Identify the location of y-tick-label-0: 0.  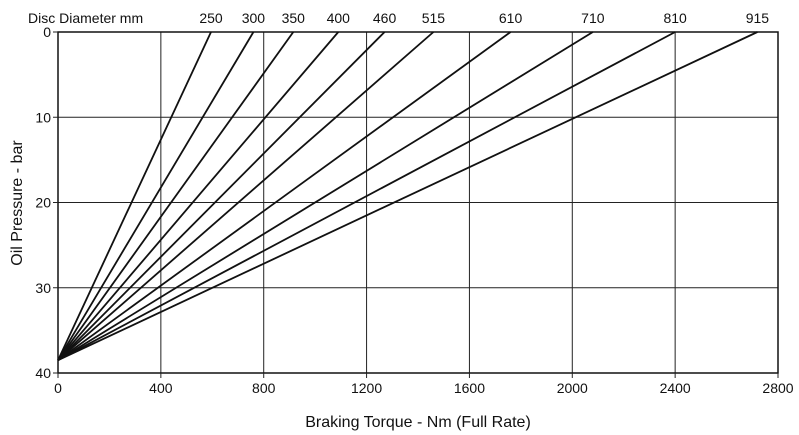
(47, 32).